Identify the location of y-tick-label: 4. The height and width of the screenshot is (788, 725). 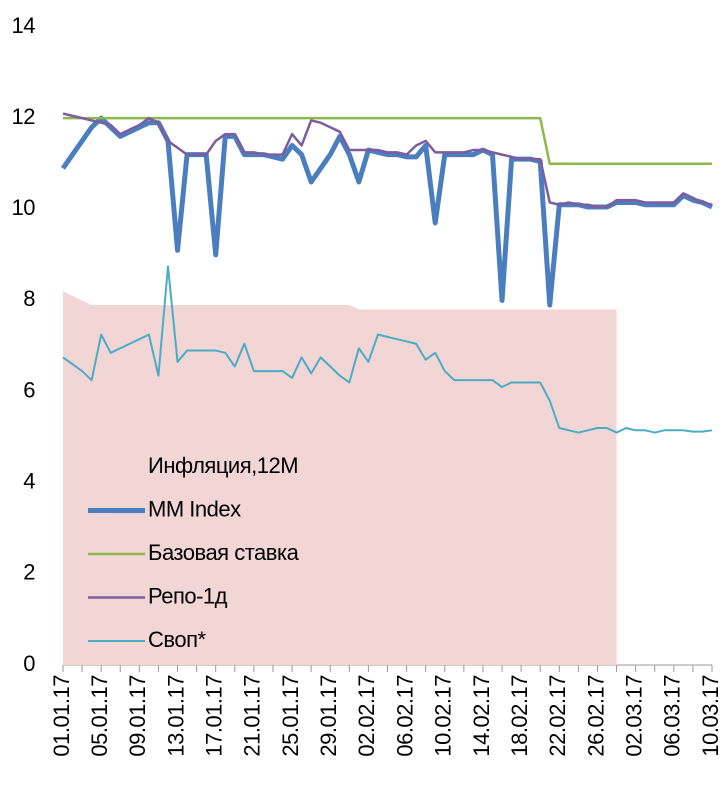
(29, 481).